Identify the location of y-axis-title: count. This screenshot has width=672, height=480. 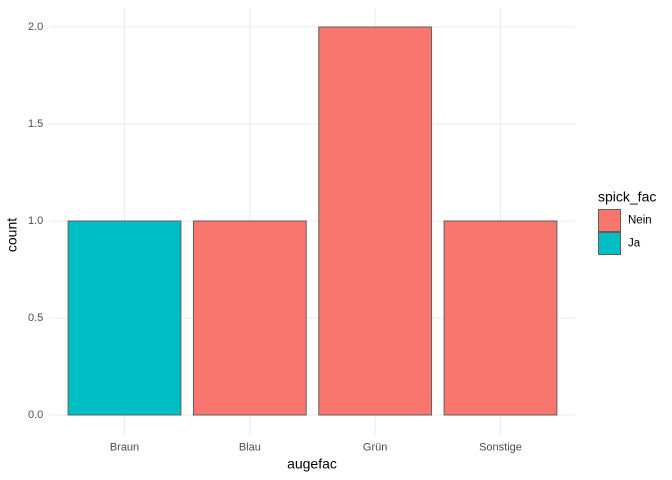
(12, 235).